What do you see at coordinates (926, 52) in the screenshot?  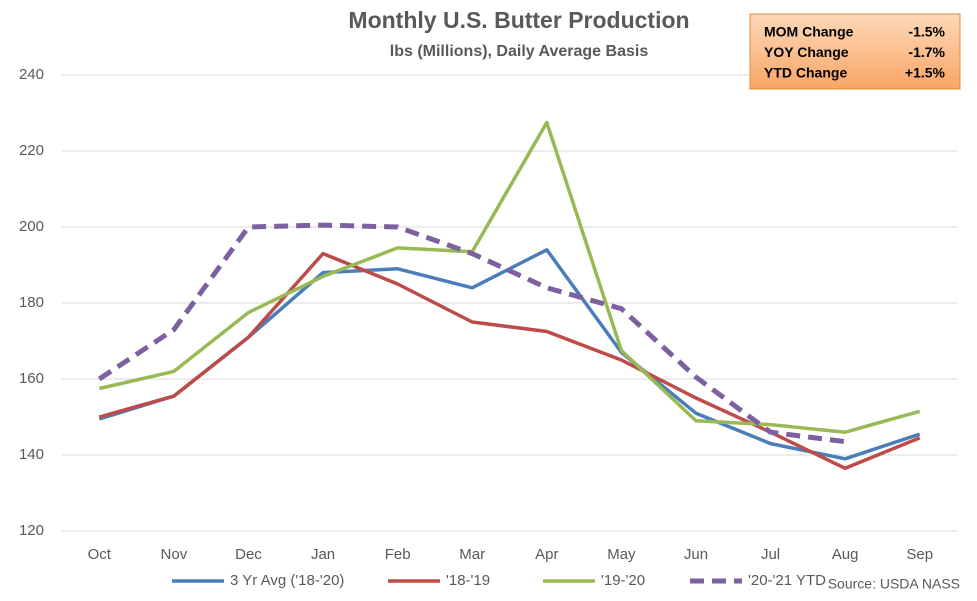 I see `summary-value: -1.7%` at bounding box center [926, 52].